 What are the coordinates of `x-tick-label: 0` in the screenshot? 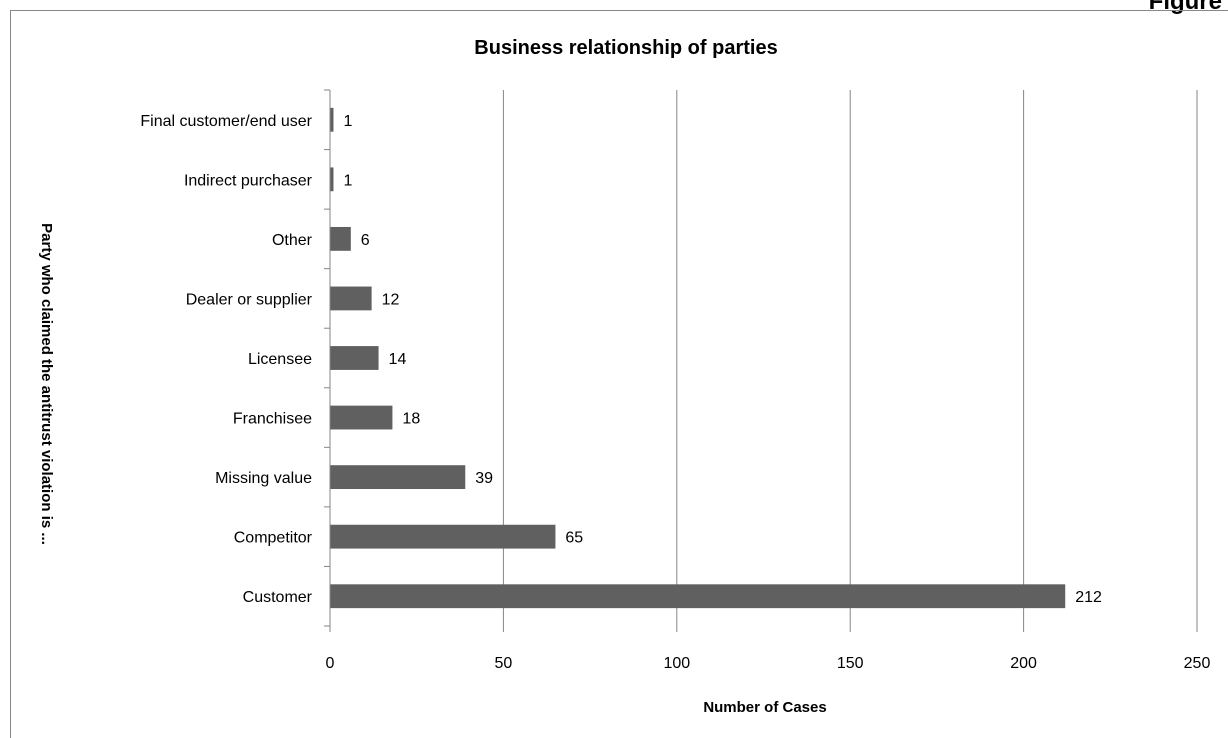 It's located at (330, 663).